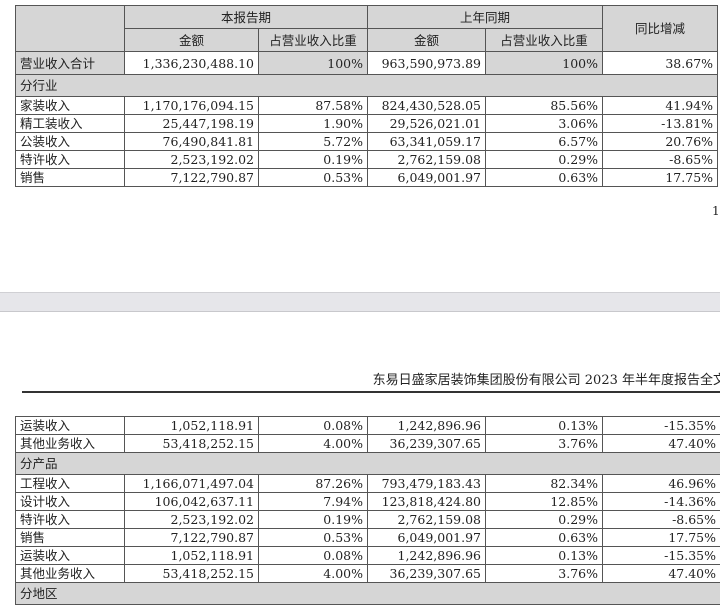 The image size is (720, 605). Describe the element at coordinates (192, 106) in the screenshot. I see `cell-cur: 1,170,176,094.15` at that location.